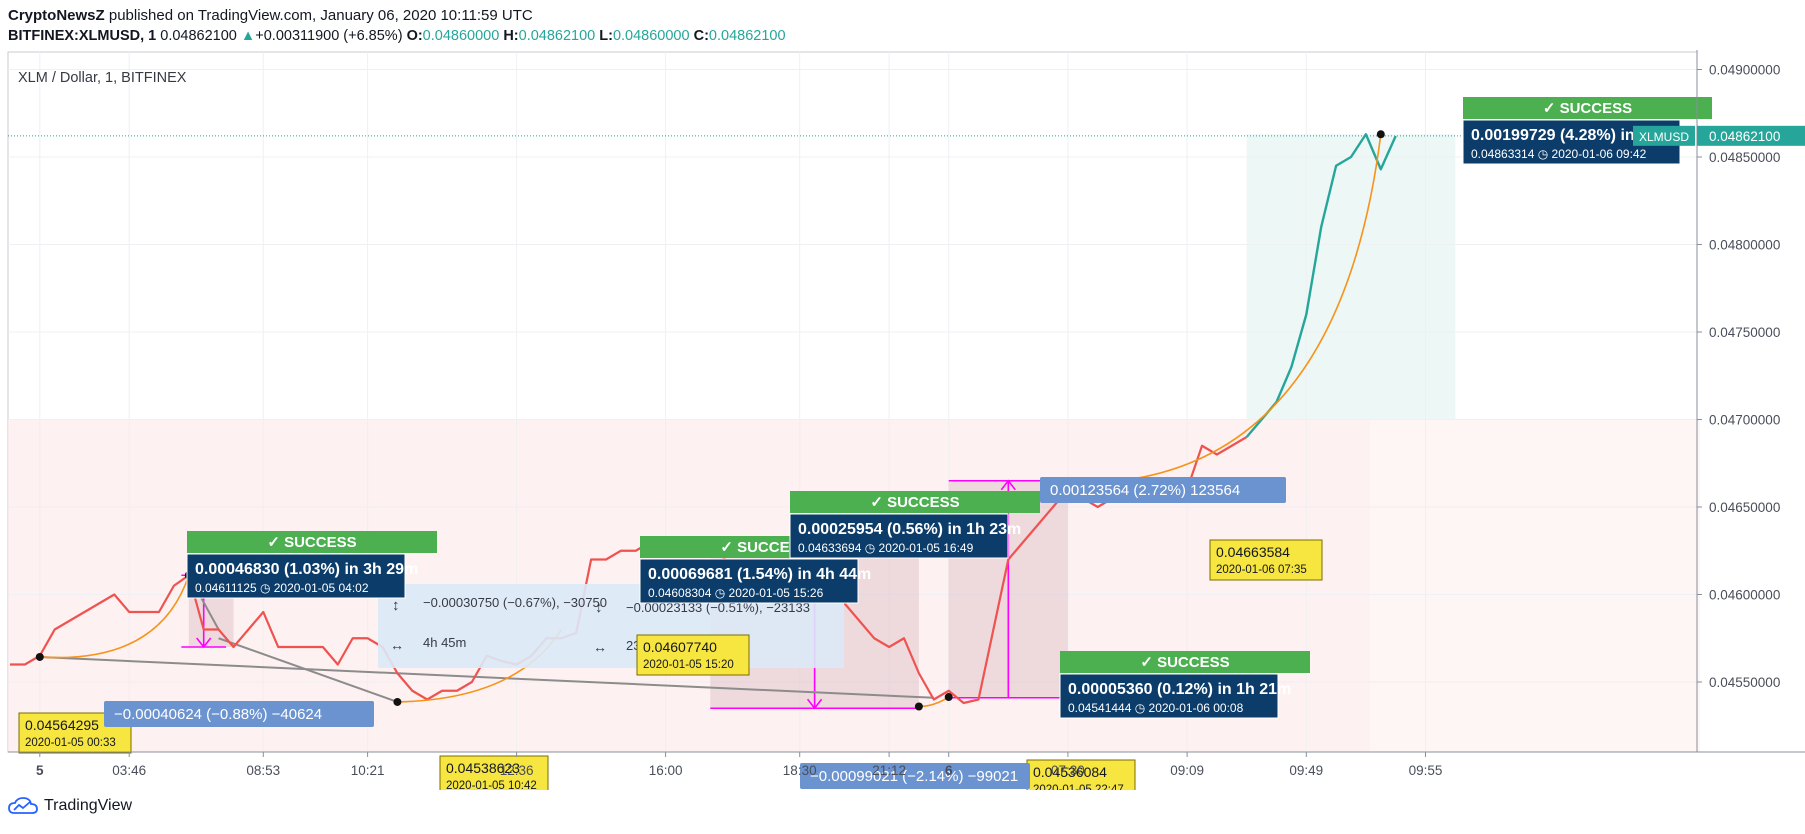 The image size is (1805, 834). I want to click on measure-arrow-3-head, so click(1008, 485).